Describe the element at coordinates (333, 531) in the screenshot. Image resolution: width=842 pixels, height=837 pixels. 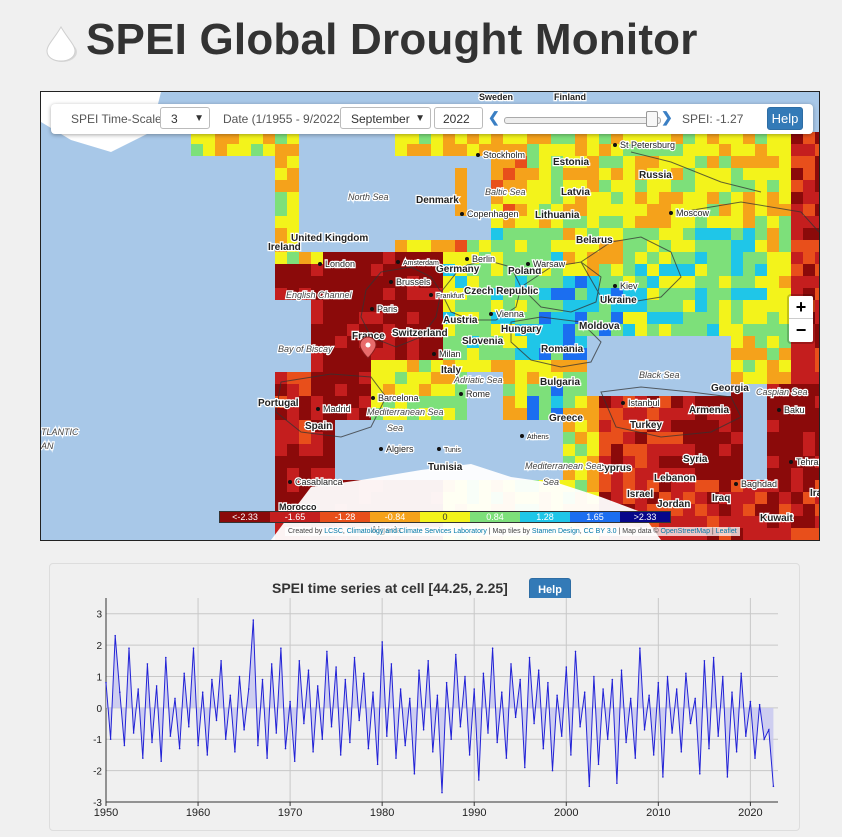
I see `lcsc-link: LCSC` at that location.